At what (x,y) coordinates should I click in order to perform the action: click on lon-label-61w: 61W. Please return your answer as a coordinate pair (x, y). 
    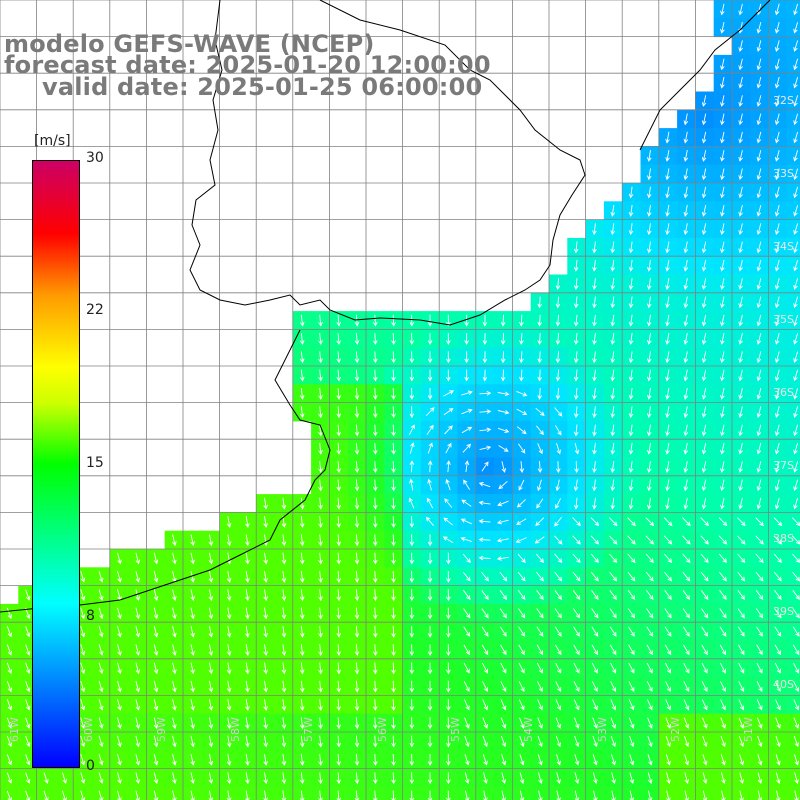
    Looking at the image, I should click on (14, 729).